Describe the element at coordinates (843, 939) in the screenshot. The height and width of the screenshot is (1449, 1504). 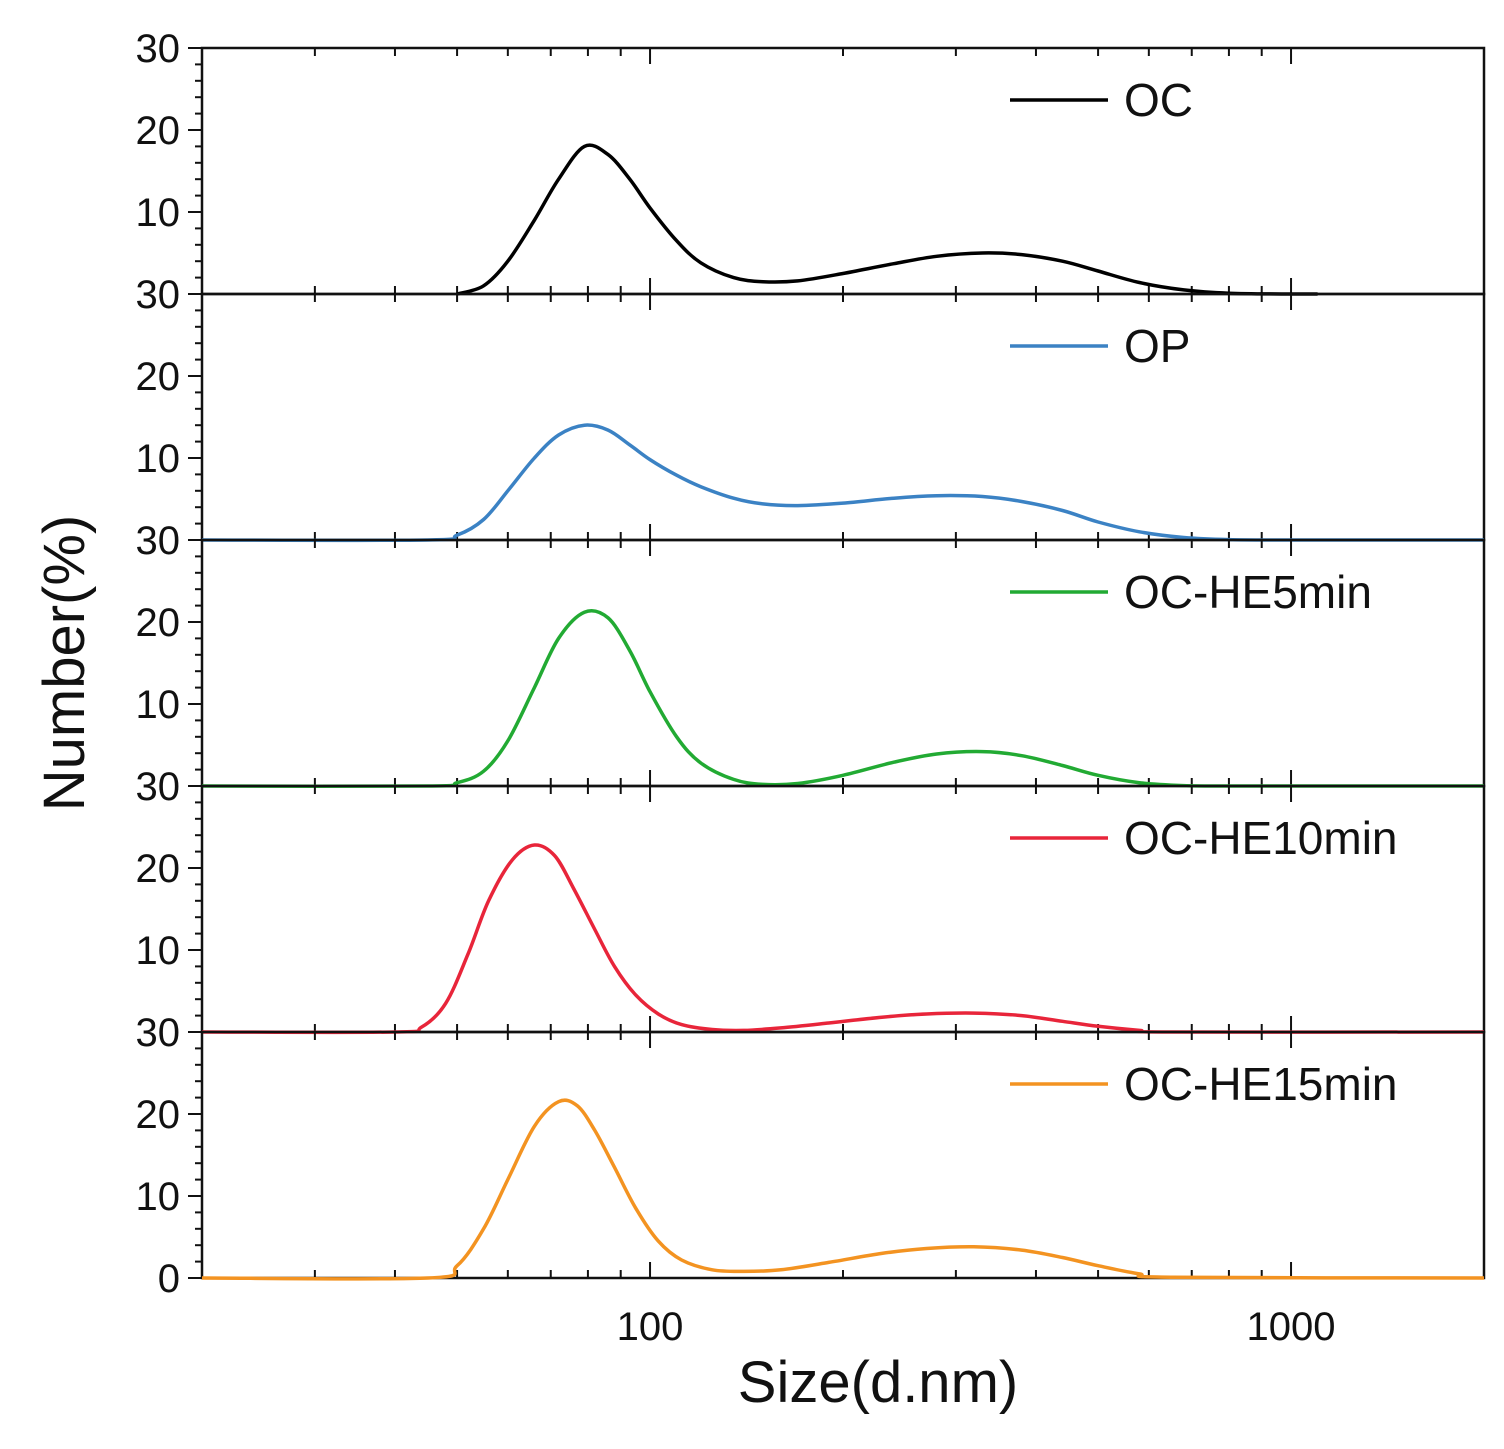
I see `series-line-oc-he10min` at that location.